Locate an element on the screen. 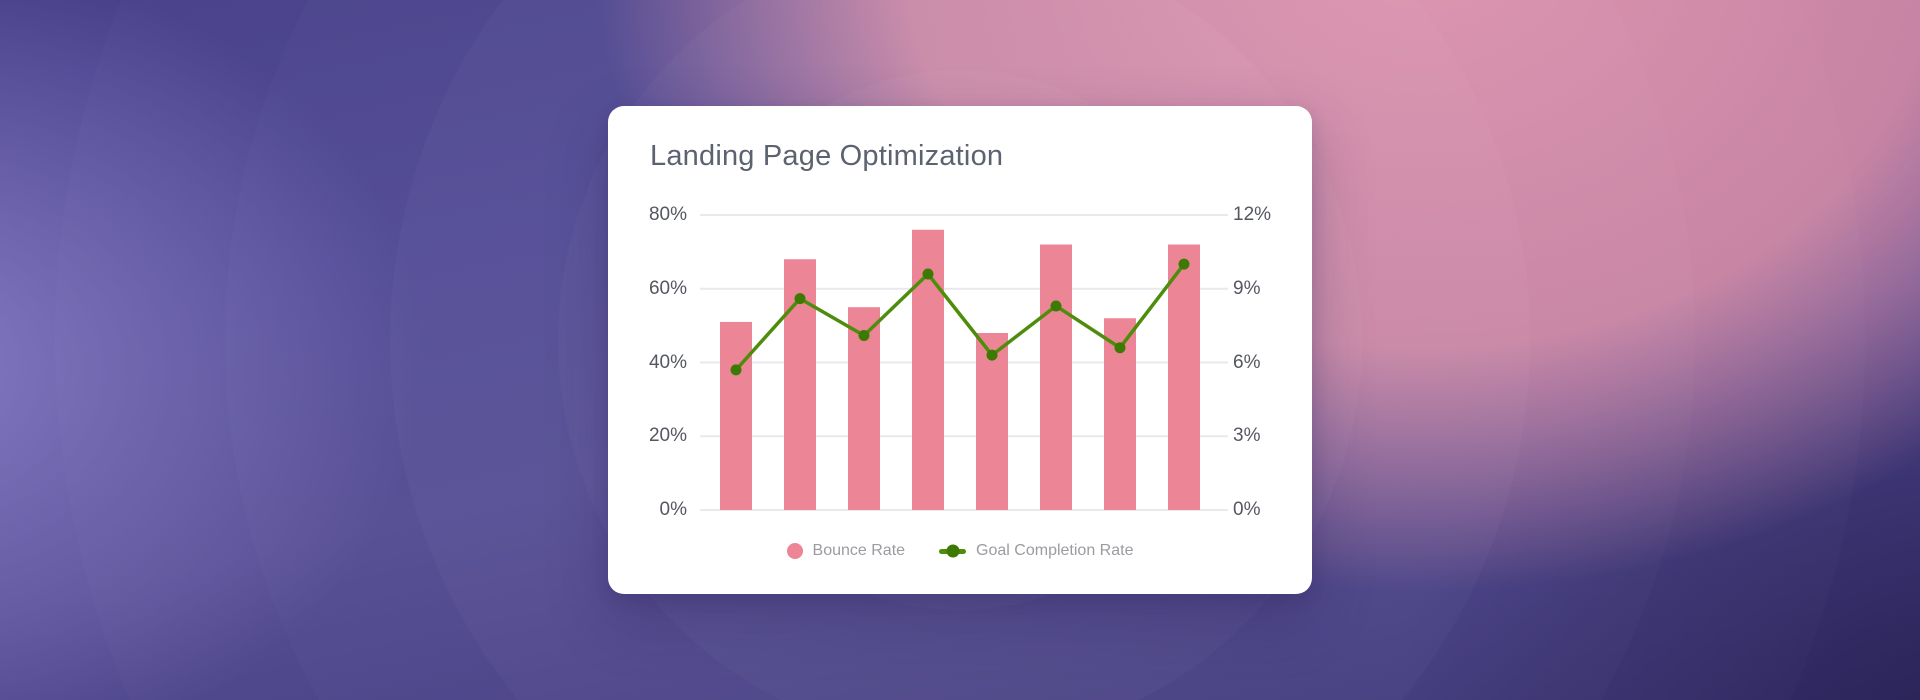 Image resolution: width=1920 pixels, height=700 pixels. goal-completion-rate-marker-icon is located at coordinates (953, 551).